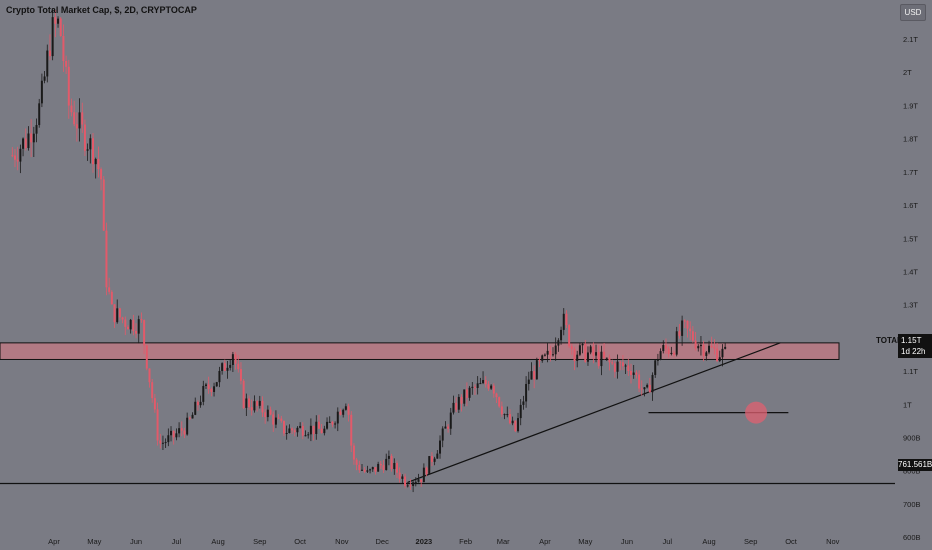 This screenshot has height=550, width=932. I want to click on x-tick-label: Mar, so click(503, 541).